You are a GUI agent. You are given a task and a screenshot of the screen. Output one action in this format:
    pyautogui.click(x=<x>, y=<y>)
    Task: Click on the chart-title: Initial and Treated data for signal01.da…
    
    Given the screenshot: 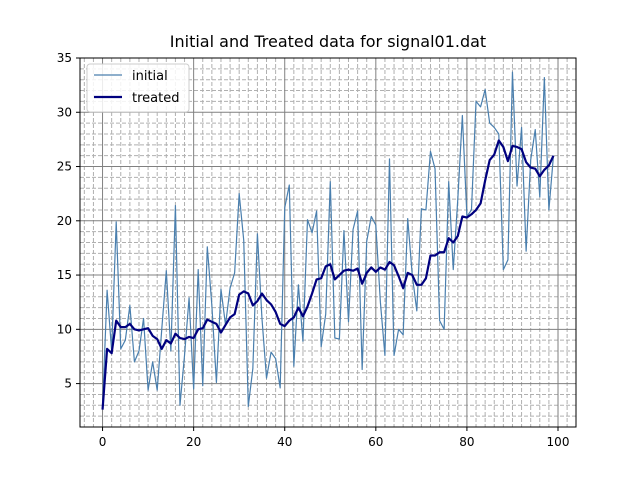 What is the action you would take?
    pyautogui.click(x=328, y=41)
    